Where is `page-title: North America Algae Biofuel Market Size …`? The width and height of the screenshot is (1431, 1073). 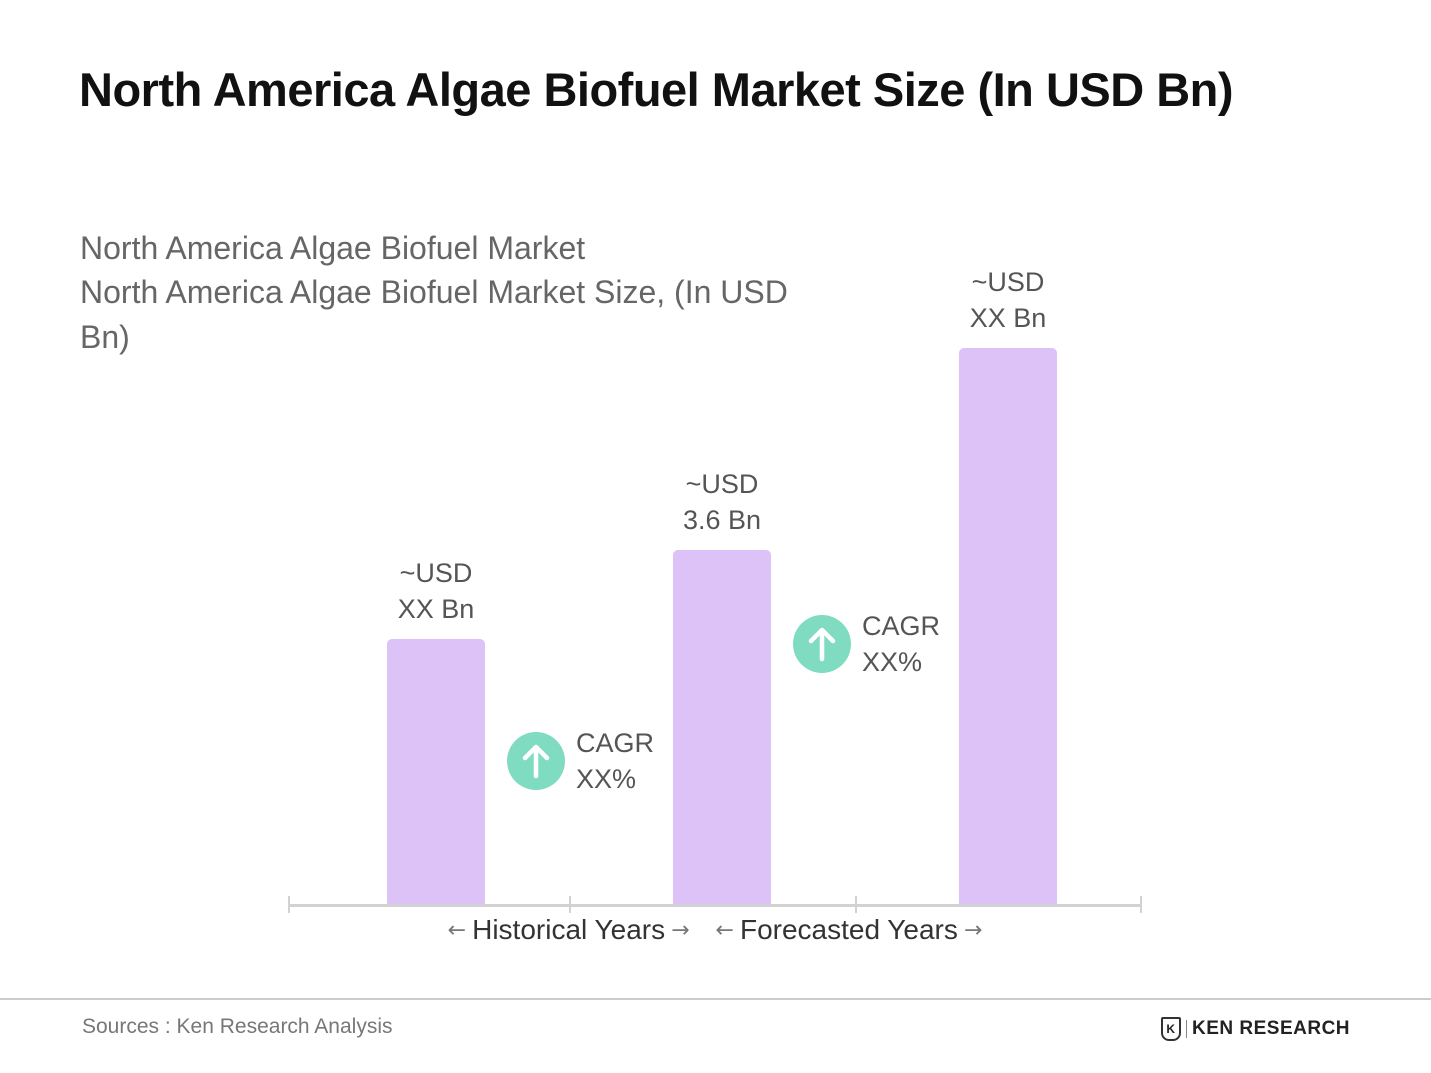 page-title: North America Algae Biofuel Market Size … is located at coordinates (656, 89).